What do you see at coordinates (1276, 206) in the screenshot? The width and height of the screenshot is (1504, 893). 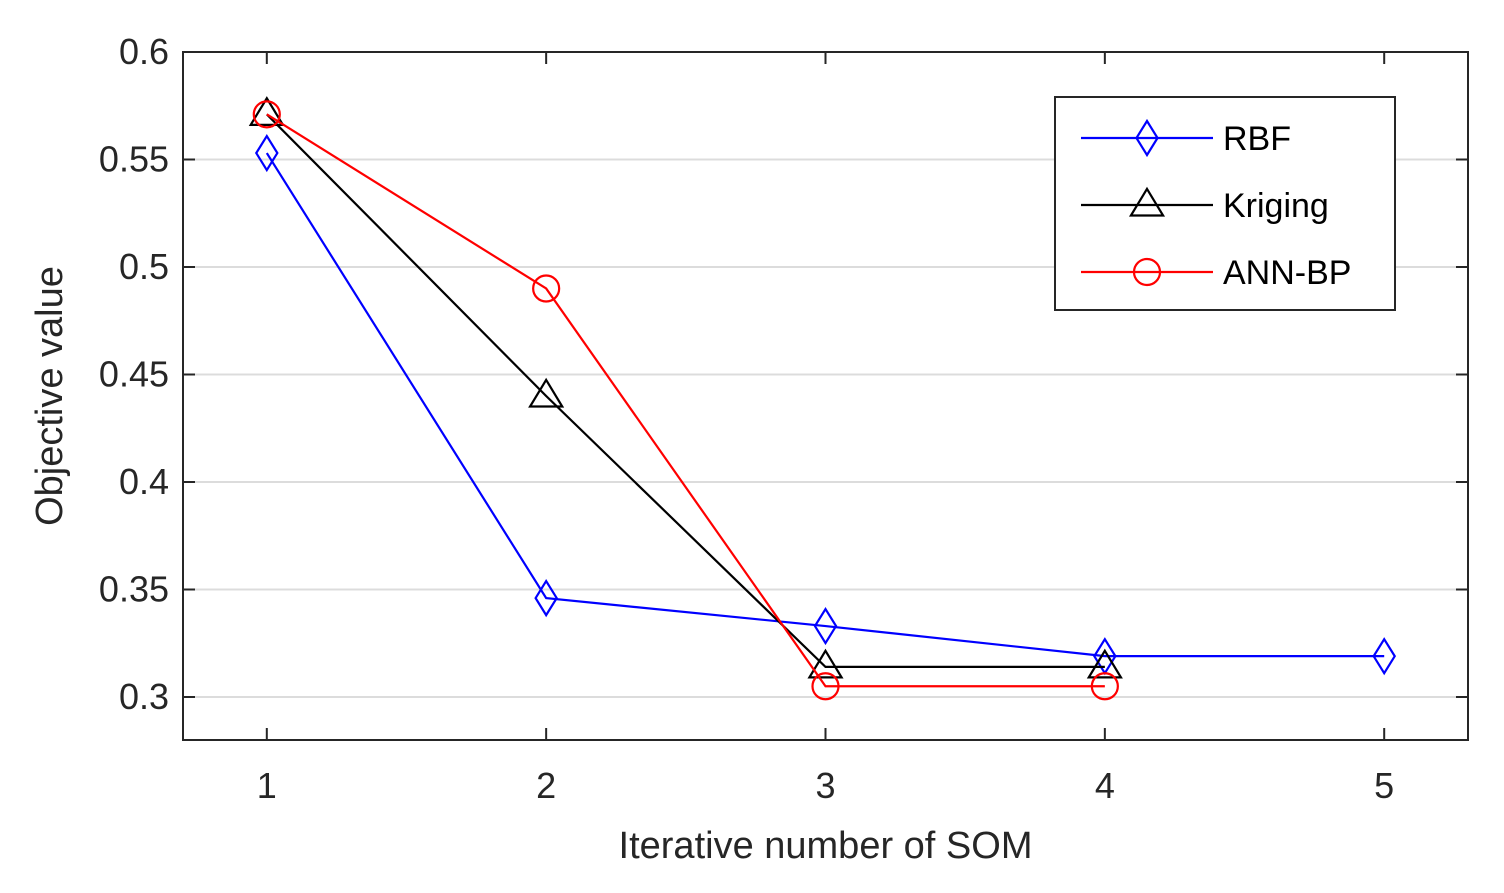 I see `legend-label-kriging: Kriging` at bounding box center [1276, 206].